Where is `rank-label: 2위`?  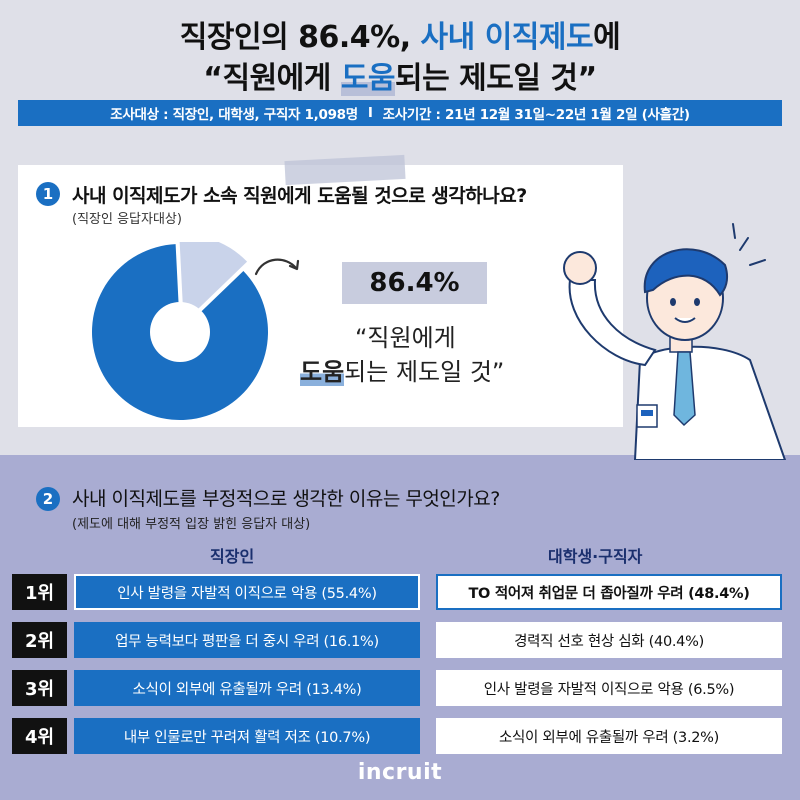
rank-label: 2위 is located at coordinates (39, 640).